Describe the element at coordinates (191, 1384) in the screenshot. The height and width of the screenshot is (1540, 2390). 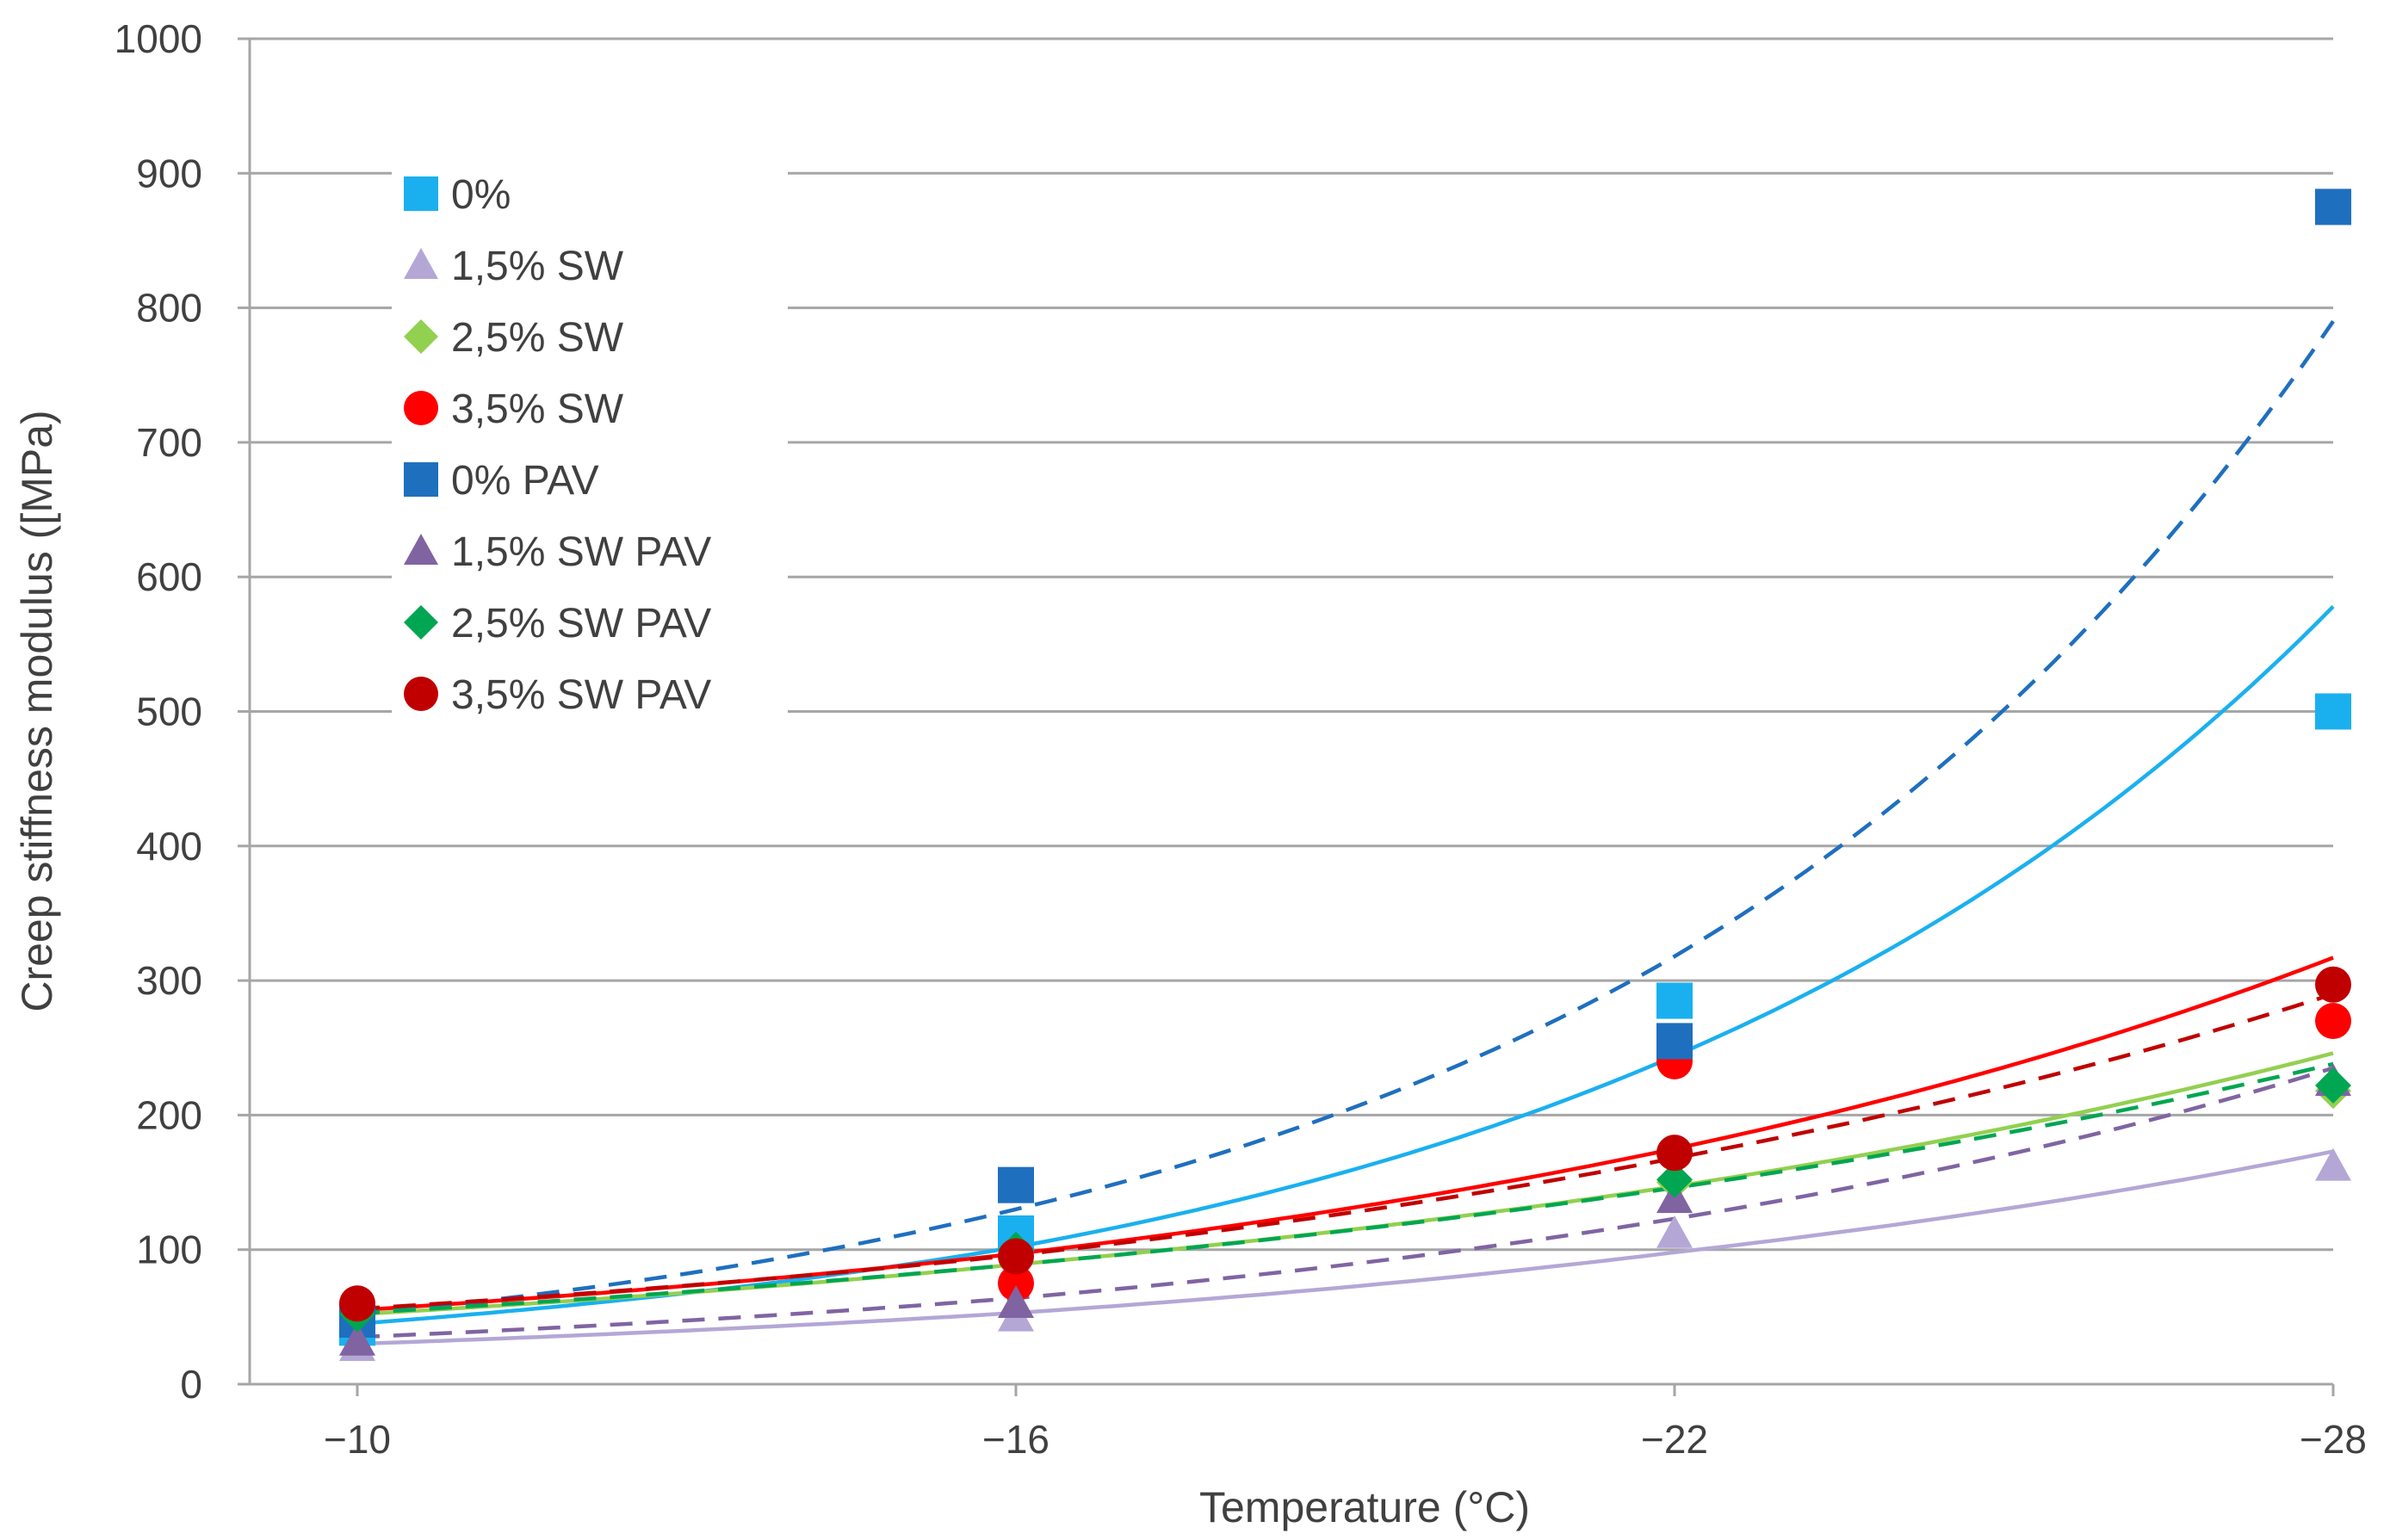
I see `y-tick-label: 0` at that location.